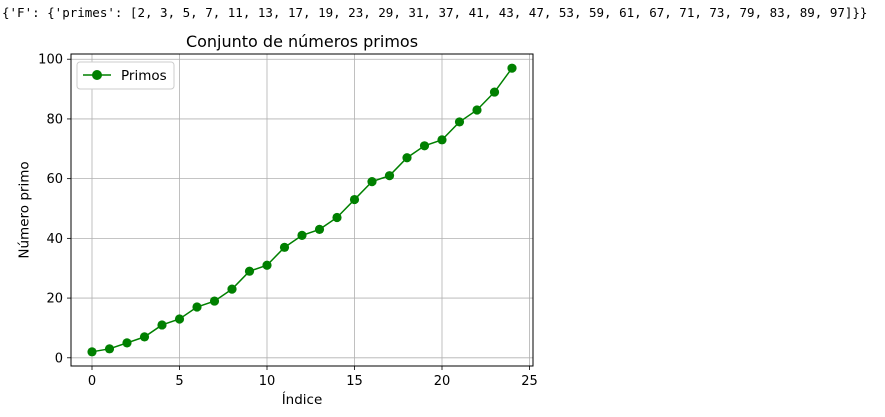 This screenshot has width=885, height=417. I want to click on x-tick-label: 25, so click(529, 381).